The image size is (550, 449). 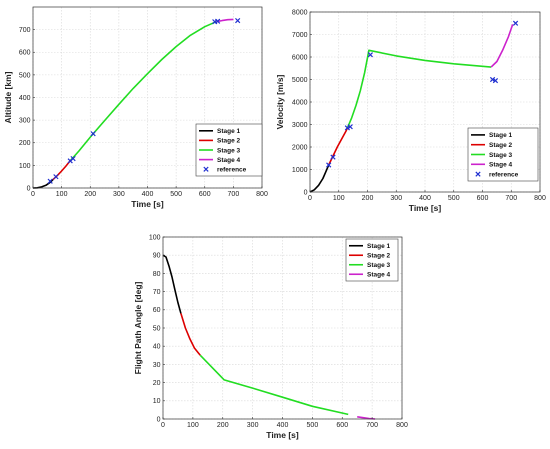 What do you see at coordinates (300, 125) in the screenshot?
I see `y-tick-label: 3000` at bounding box center [300, 125].